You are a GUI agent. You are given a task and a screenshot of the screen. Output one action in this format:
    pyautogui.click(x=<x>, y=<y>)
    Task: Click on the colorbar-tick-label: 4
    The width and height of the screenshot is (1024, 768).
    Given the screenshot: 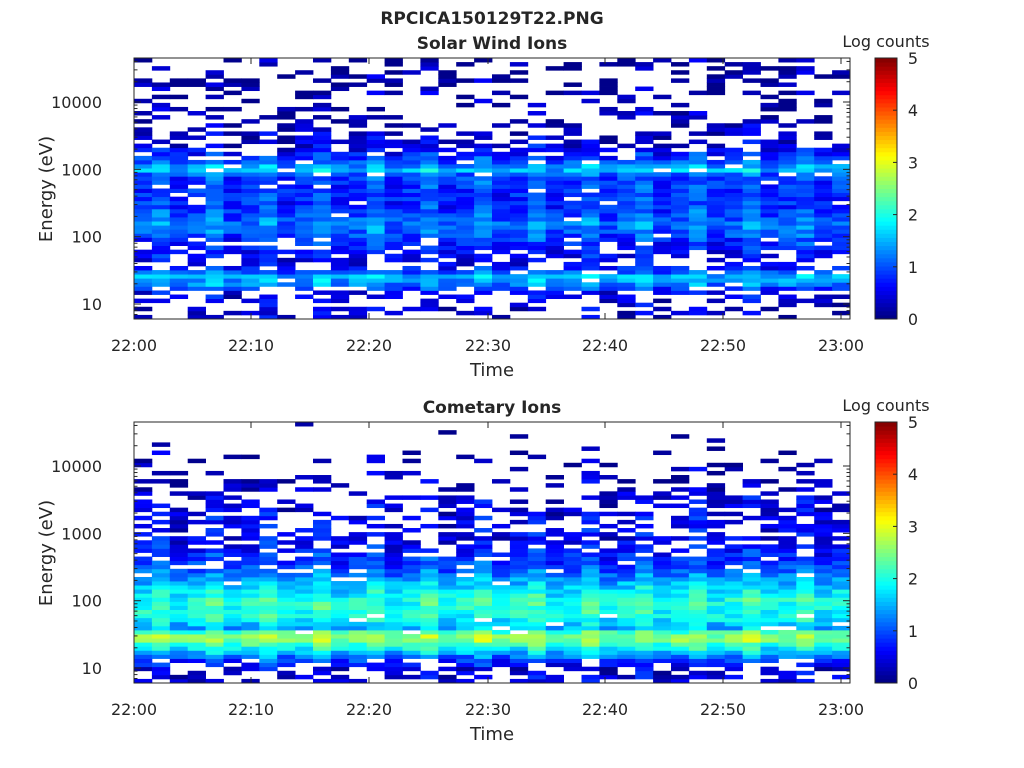 What is the action you would take?
    pyautogui.click(x=913, y=110)
    